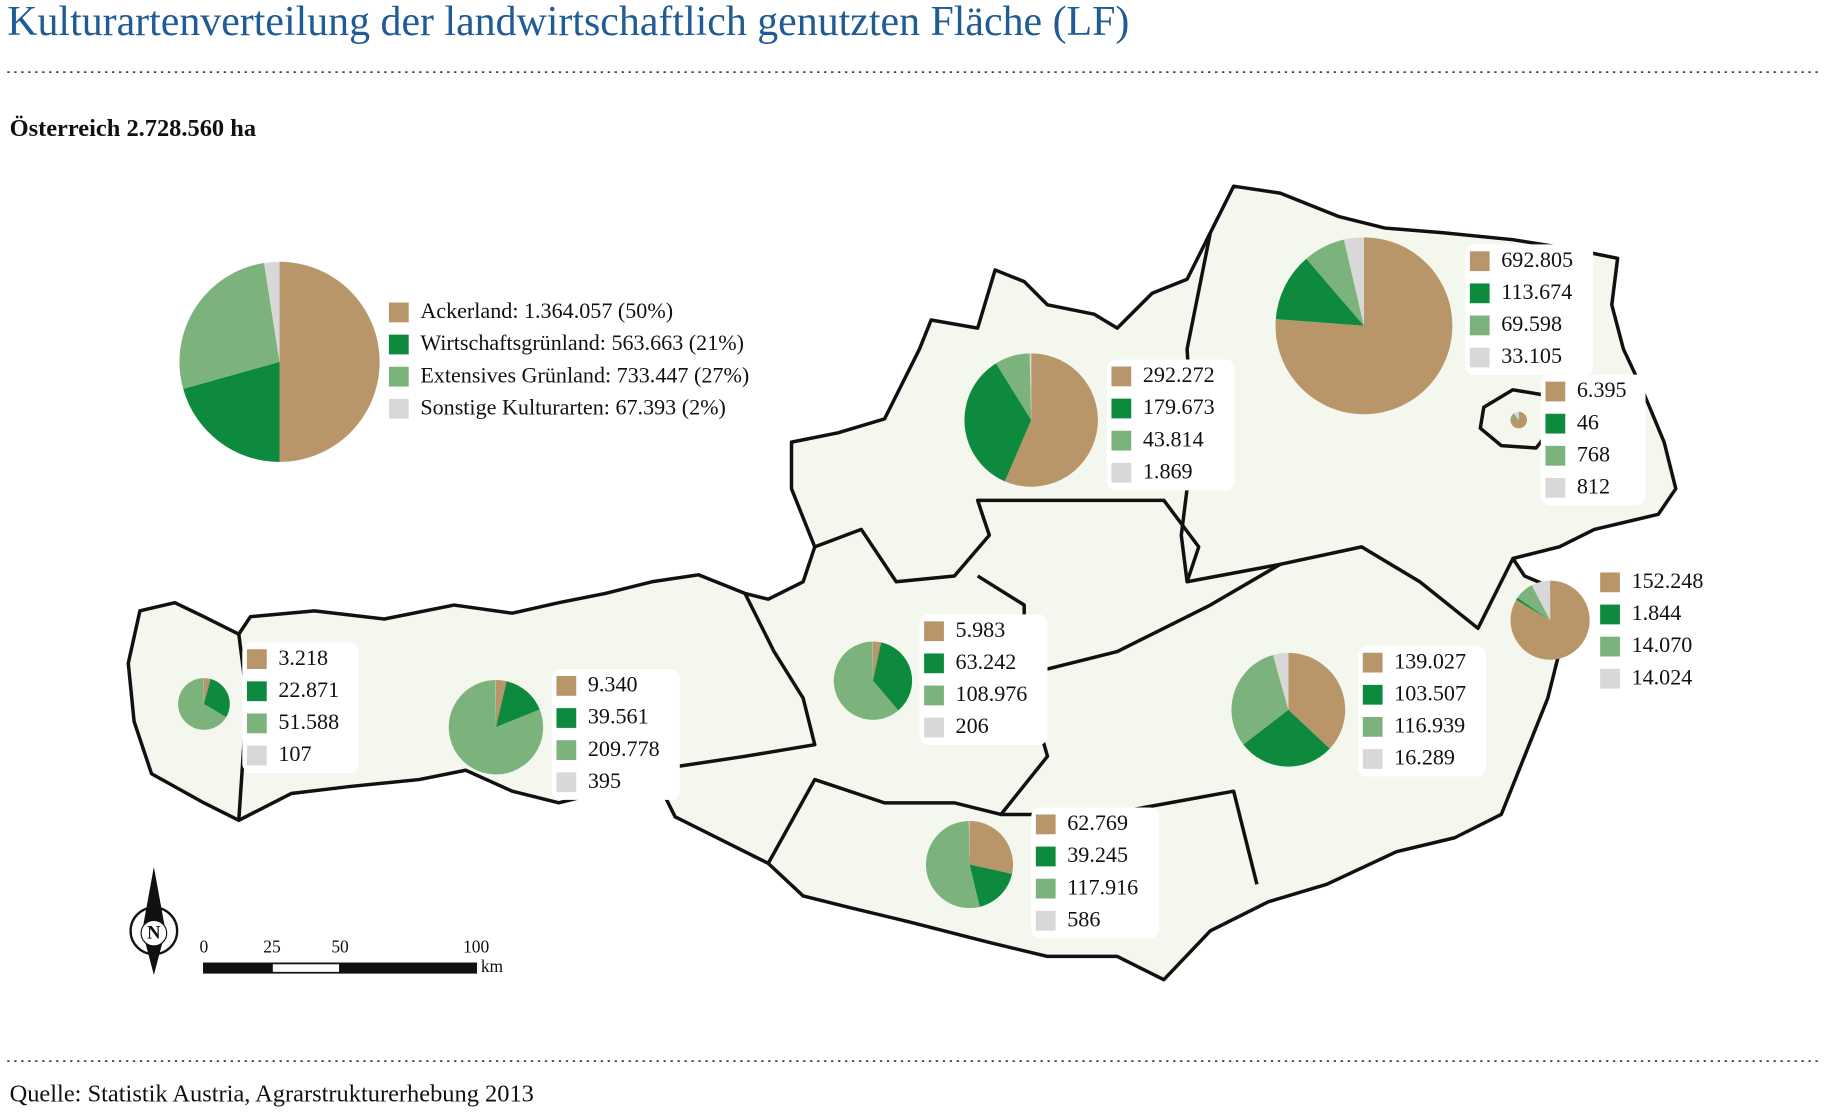  I want to click on legend-label: 14.070, so click(1662, 644).